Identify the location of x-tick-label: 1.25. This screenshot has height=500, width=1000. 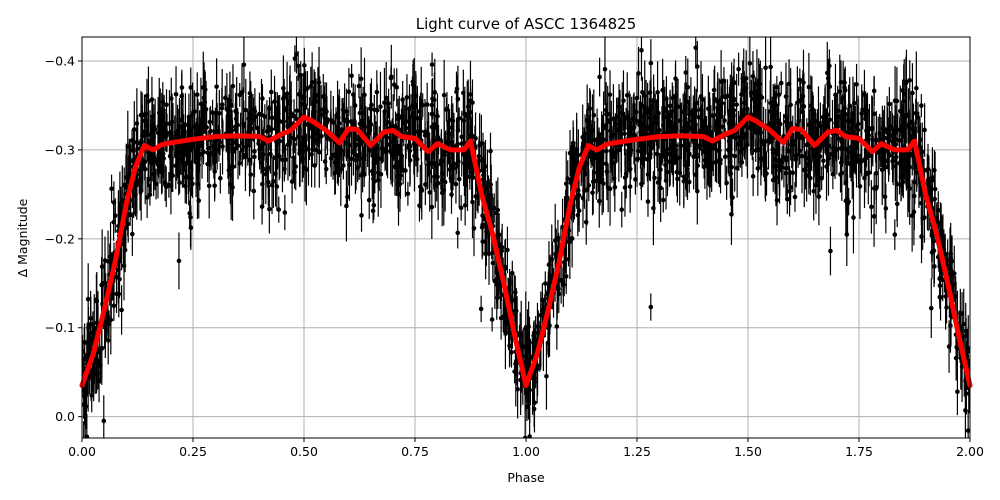
(637, 451).